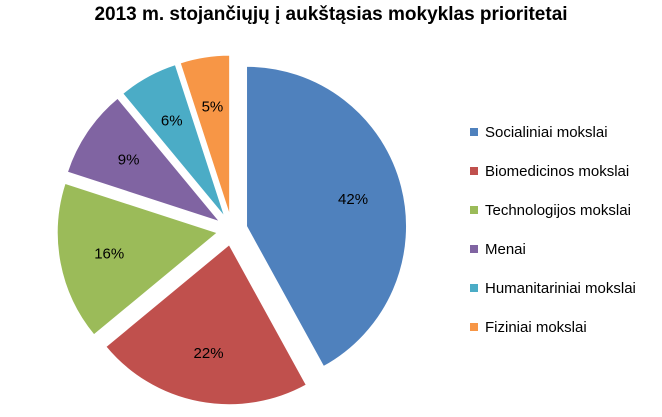 This screenshot has height=417, width=662. I want to click on legend-label: Socialiniai mokslai, so click(546, 132).